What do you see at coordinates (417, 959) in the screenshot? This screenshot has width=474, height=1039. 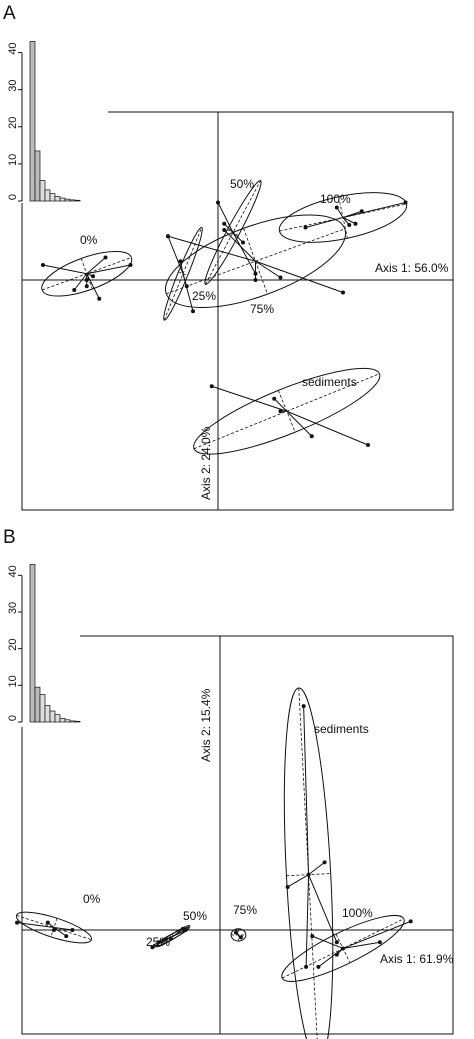 I see `axis-1-label: Axis 1: 61.9%` at bounding box center [417, 959].